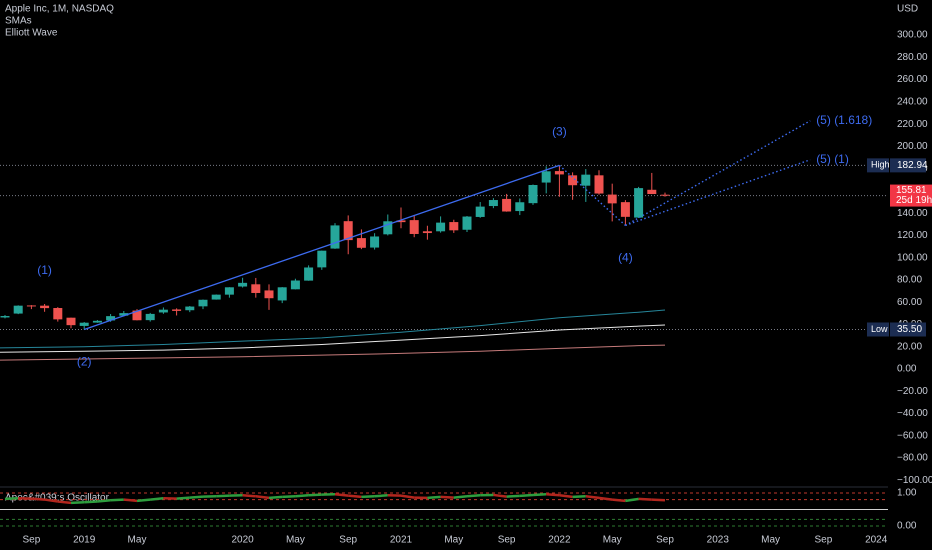  What do you see at coordinates (44, 270) in the screenshot?
I see `wave-label: (1)` at bounding box center [44, 270].